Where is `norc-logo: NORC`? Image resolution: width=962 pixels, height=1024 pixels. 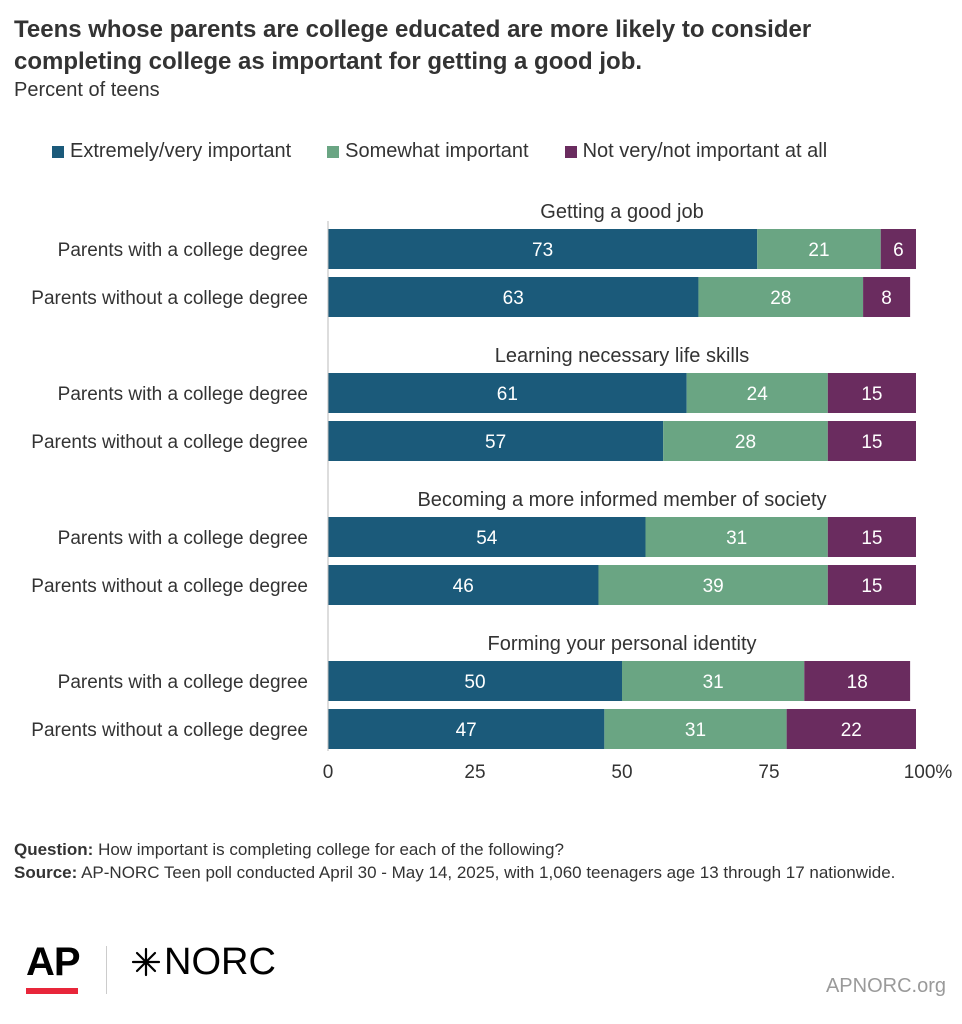
norc-logo: NORC is located at coordinates (203, 962).